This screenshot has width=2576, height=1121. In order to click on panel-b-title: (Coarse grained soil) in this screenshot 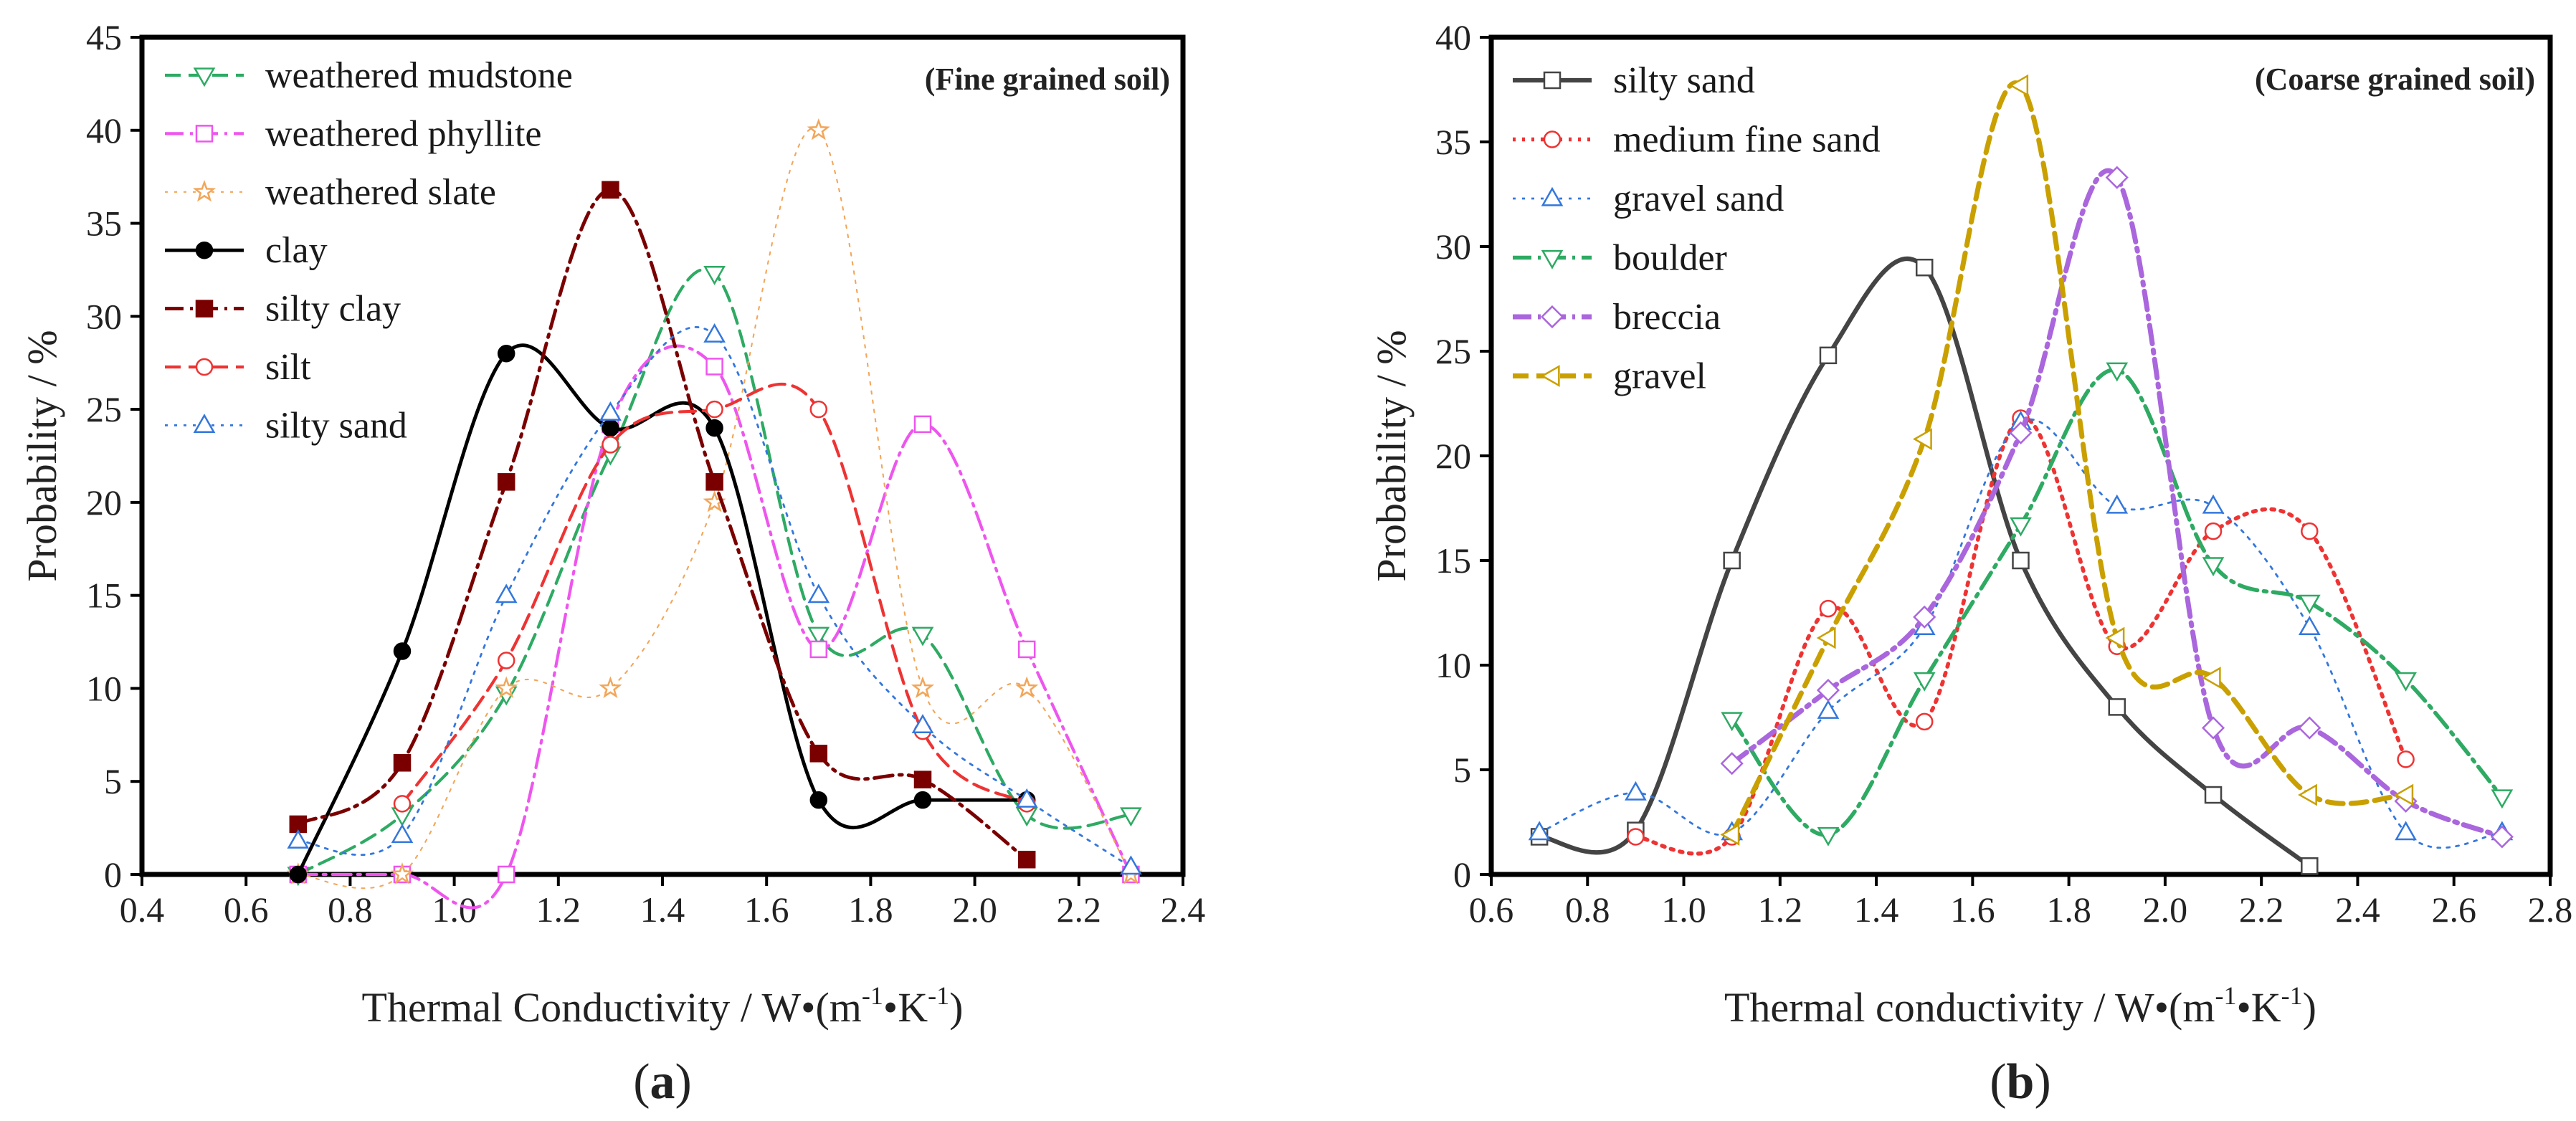, I will do `click(2395, 79)`.